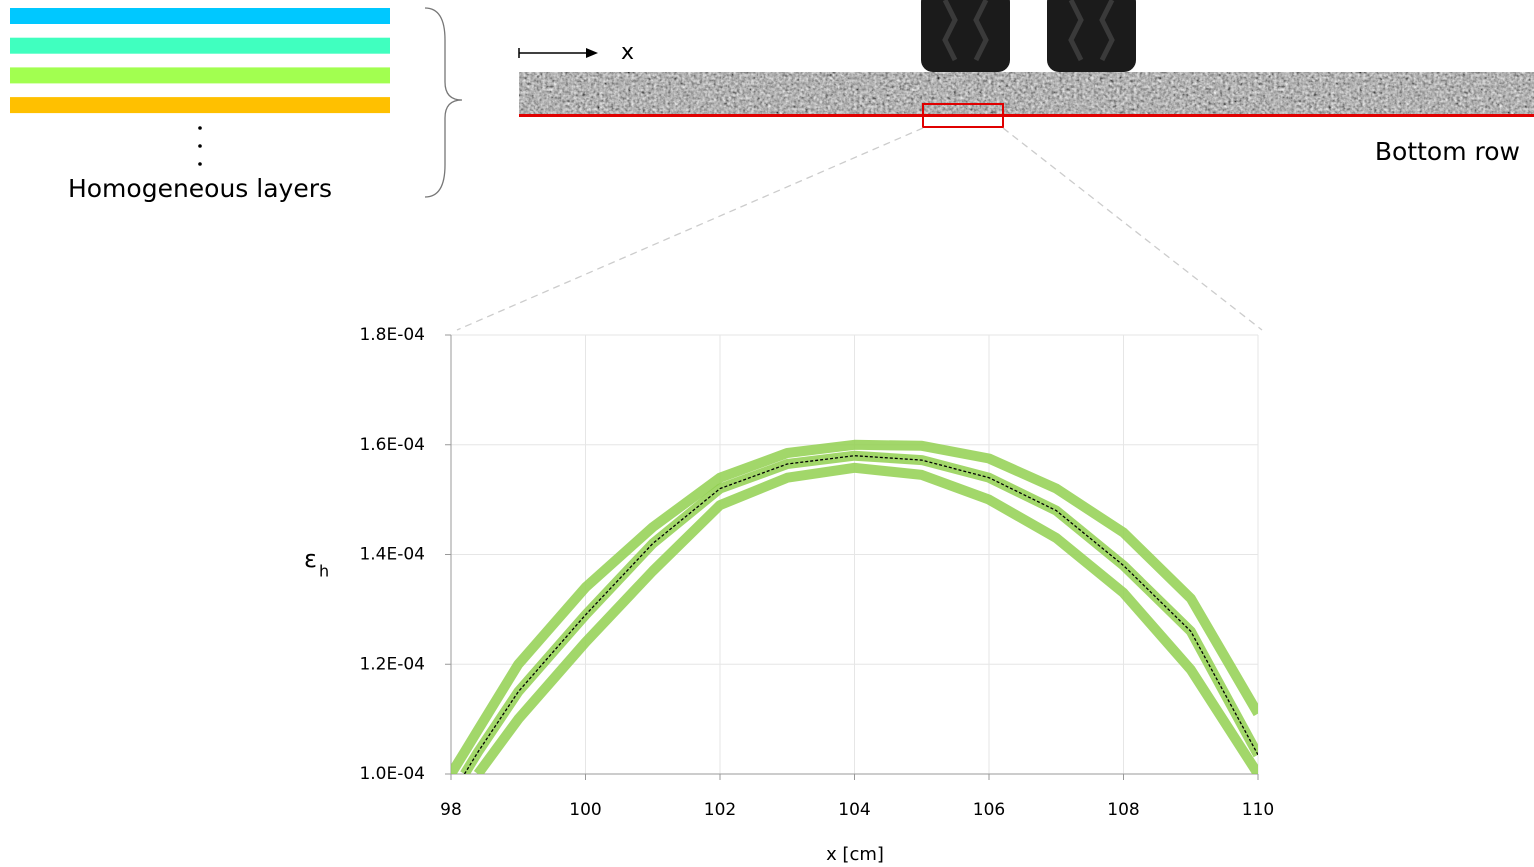 This screenshot has height=867, width=1534. What do you see at coordinates (859, 229) in the screenshot?
I see `zoom-lines` at bounding box center [859, 229].